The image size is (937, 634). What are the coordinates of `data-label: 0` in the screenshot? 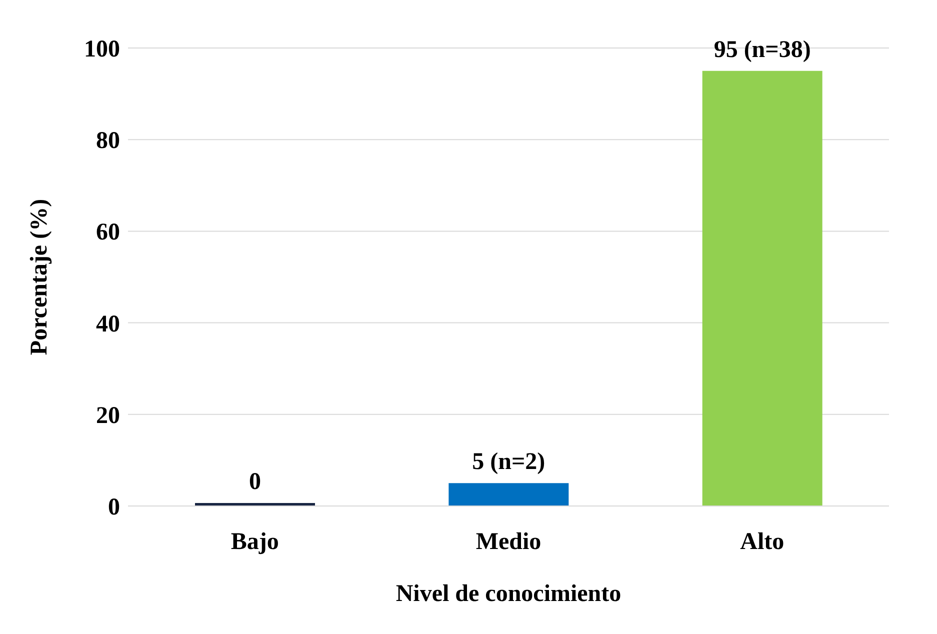 It's located at (255, 482).